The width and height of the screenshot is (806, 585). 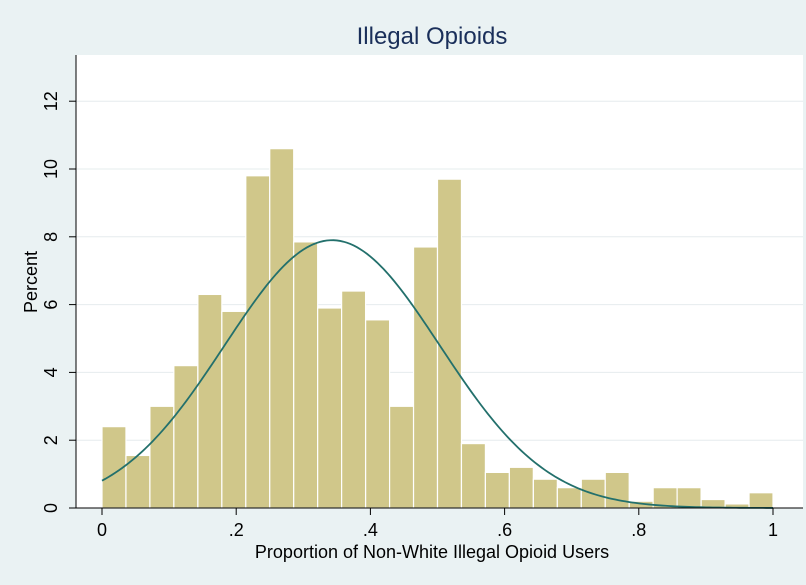 I want to click on x-tick-label: .6, so click(x=504, y=530).